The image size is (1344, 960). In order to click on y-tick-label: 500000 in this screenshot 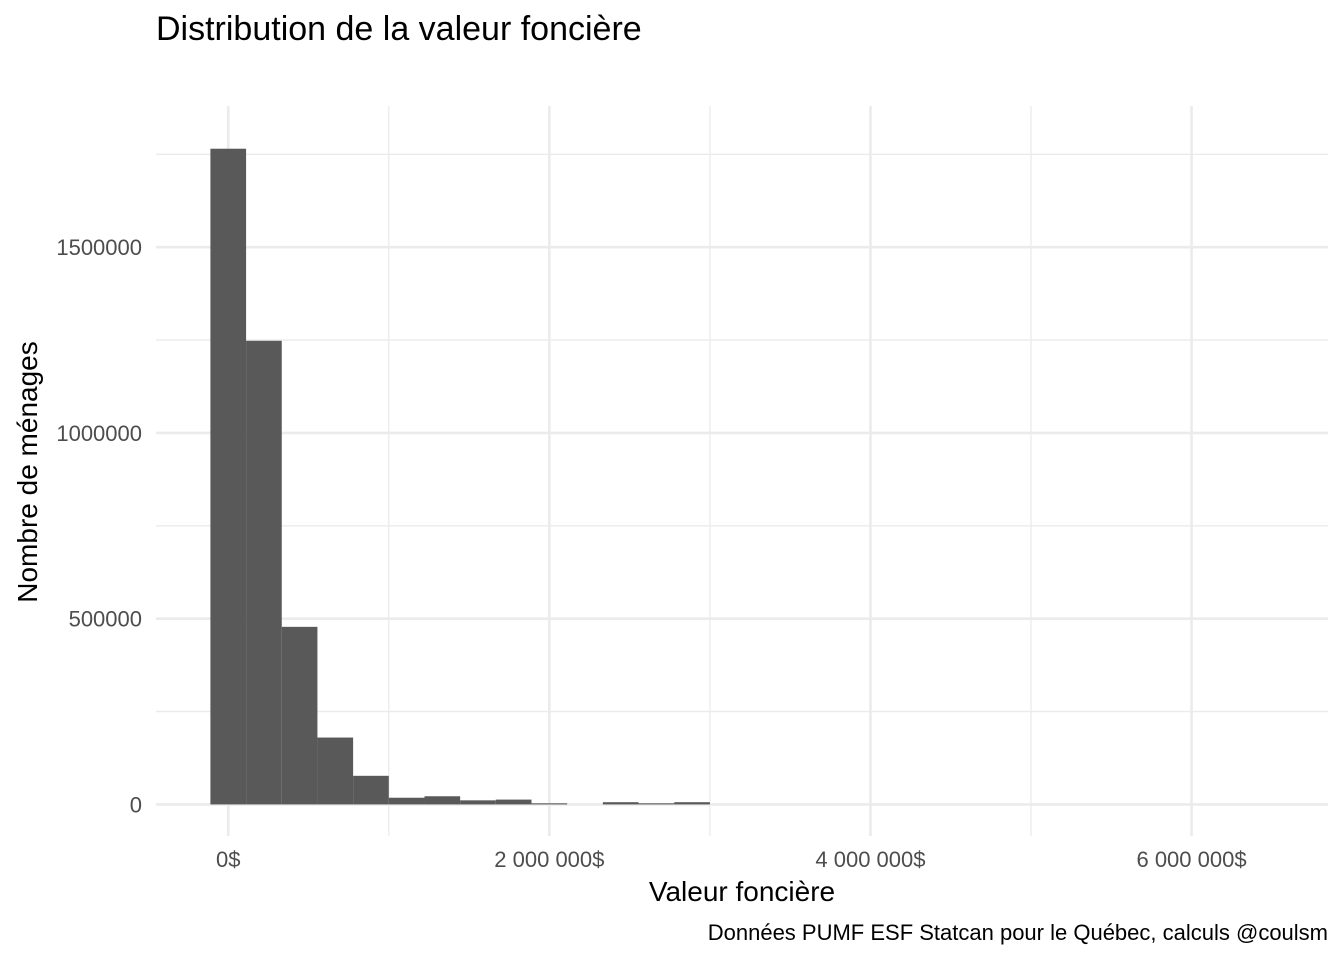, I will do `click(105, 619)`.